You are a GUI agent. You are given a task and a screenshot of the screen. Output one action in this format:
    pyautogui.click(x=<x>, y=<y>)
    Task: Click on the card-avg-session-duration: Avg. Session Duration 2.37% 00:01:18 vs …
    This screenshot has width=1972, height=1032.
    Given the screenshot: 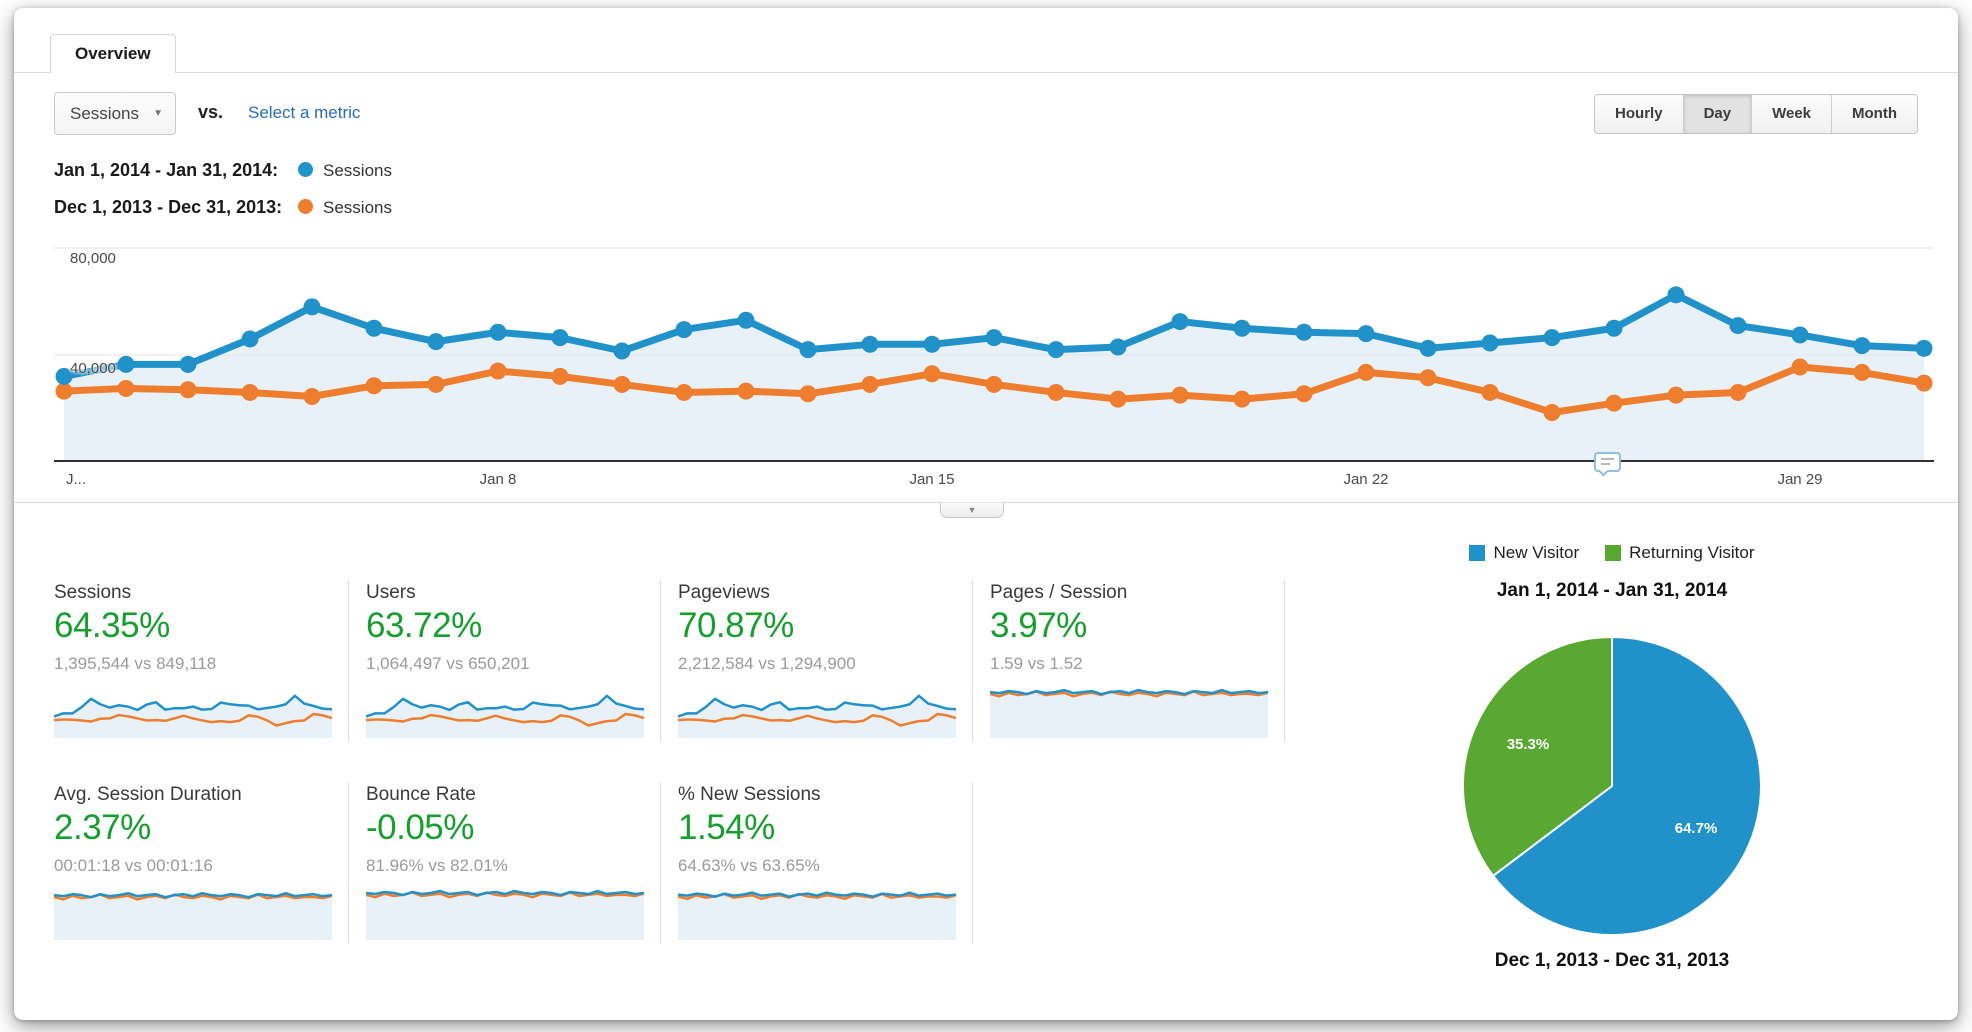 What is the action you would take?
    pyautogui.click(x=196, y=864)
    